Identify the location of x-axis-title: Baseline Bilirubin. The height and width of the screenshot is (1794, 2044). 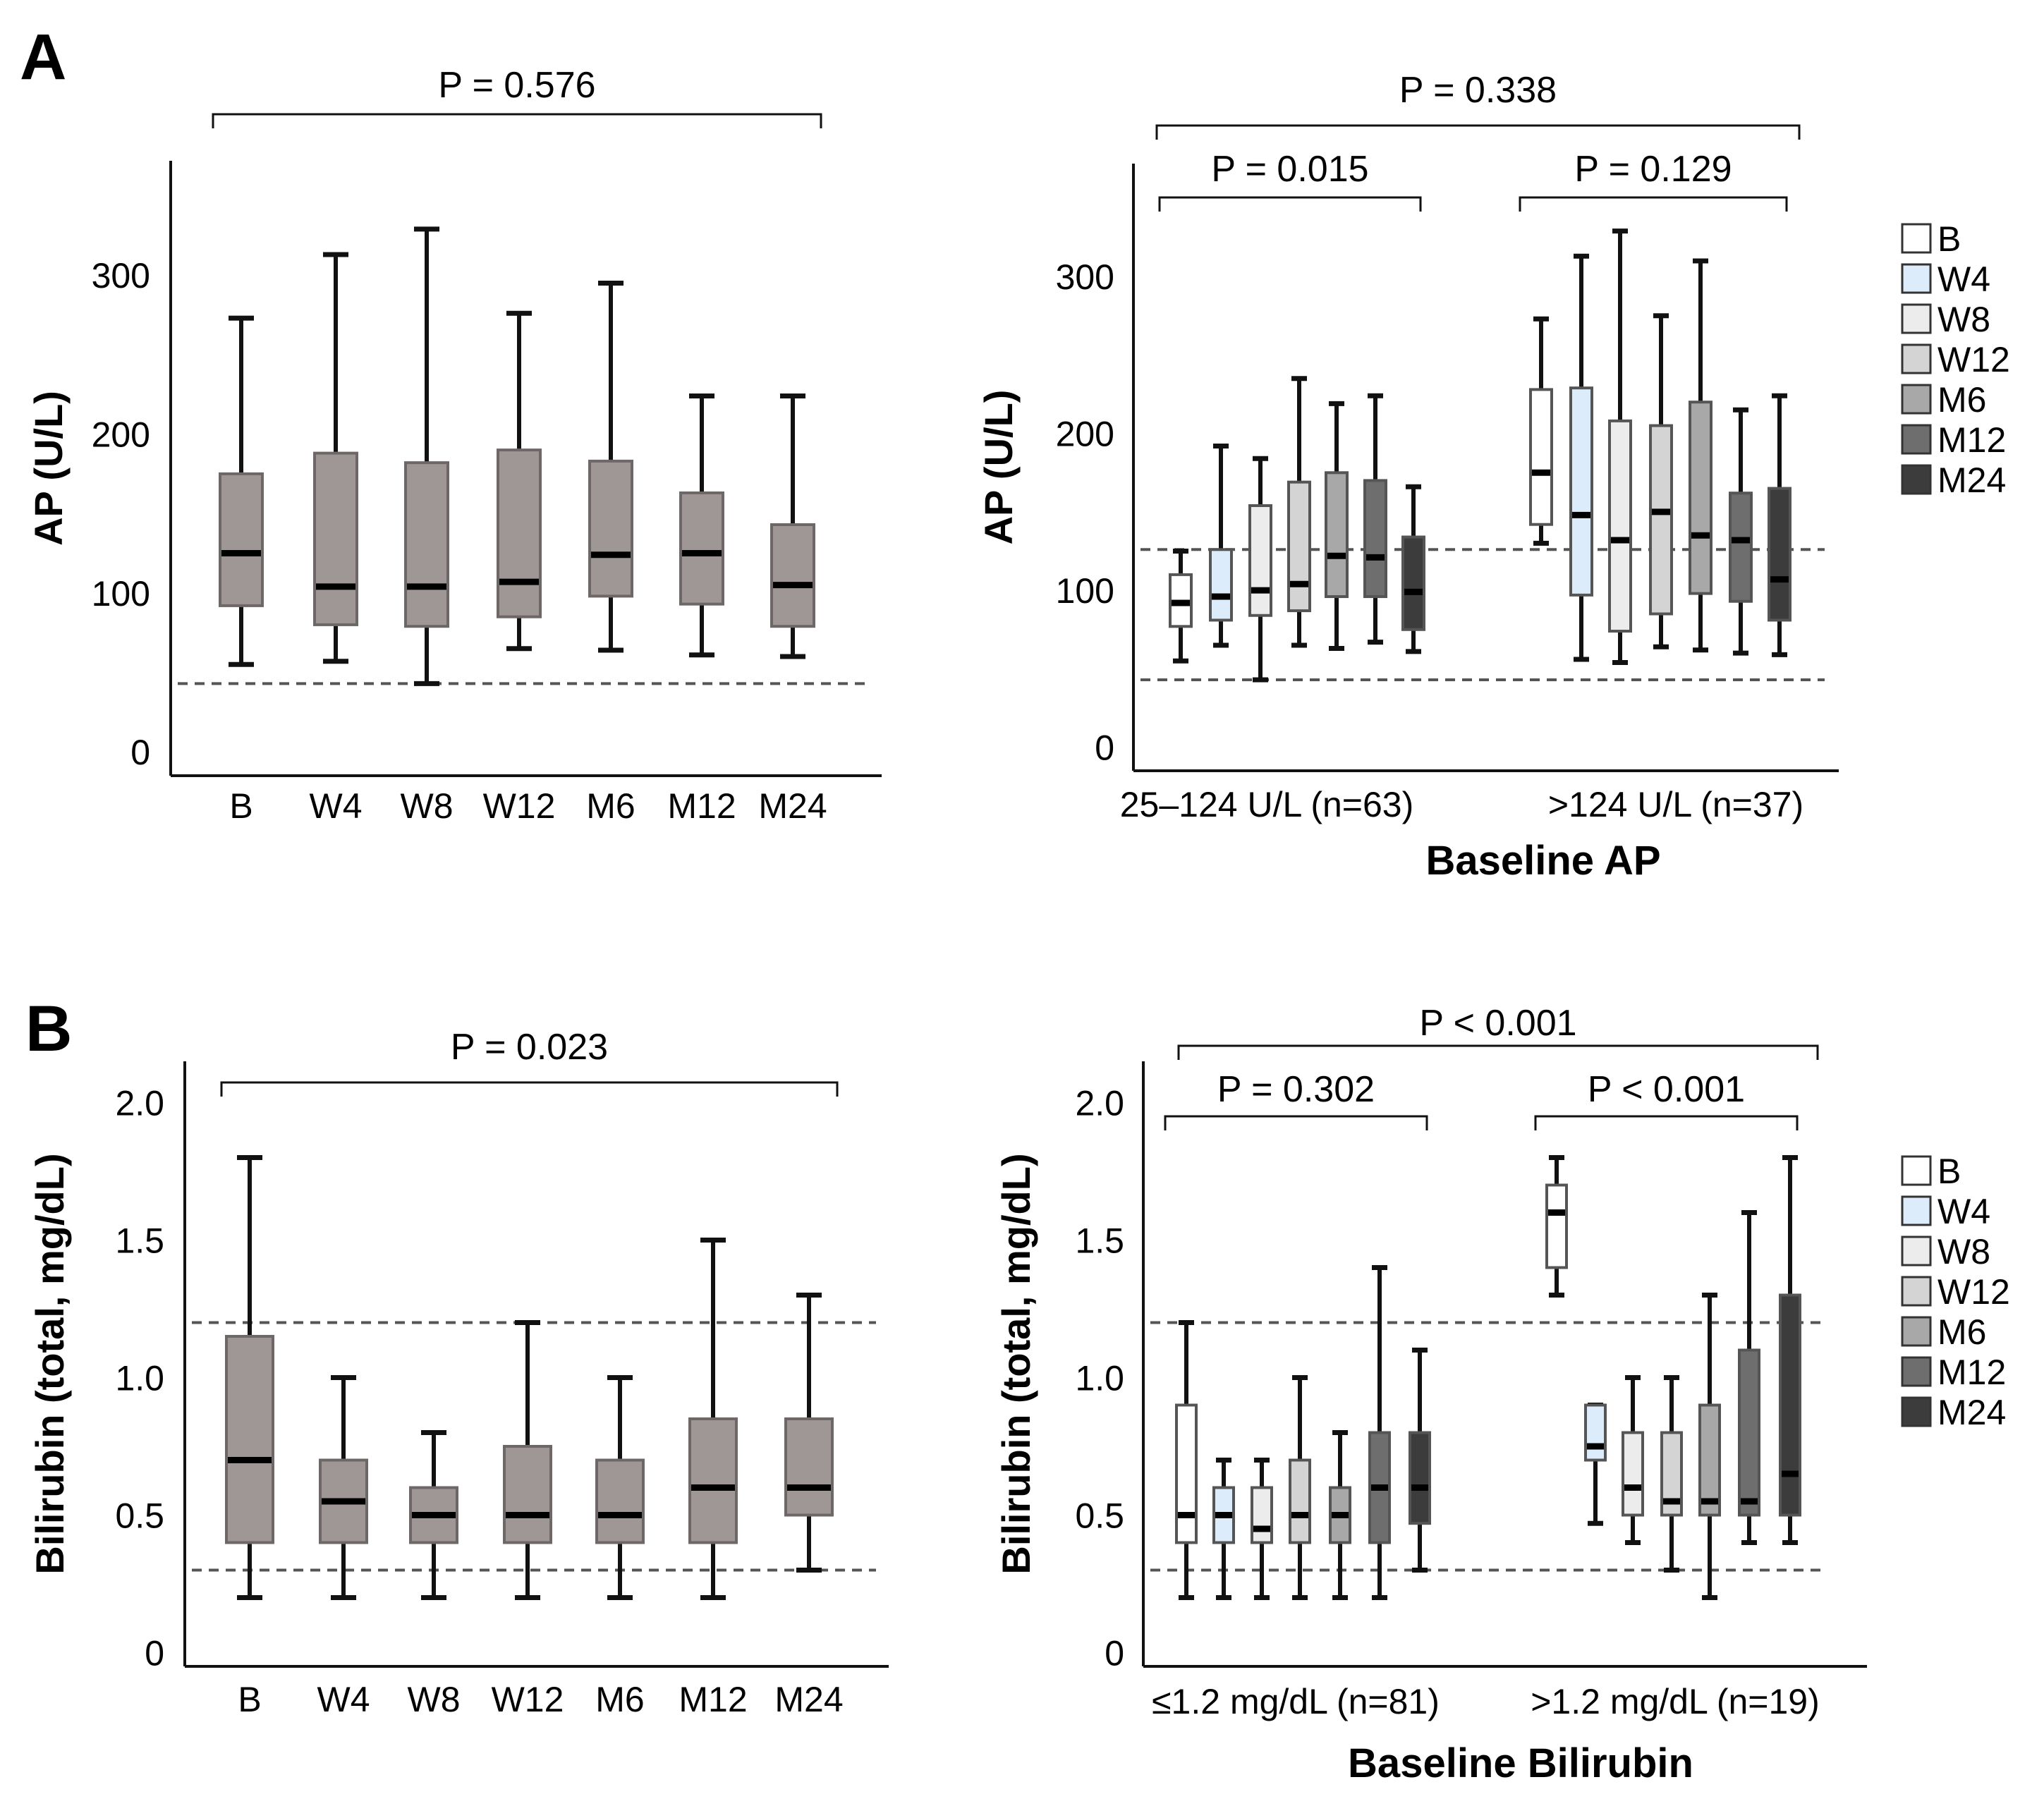
(1520, 1763).